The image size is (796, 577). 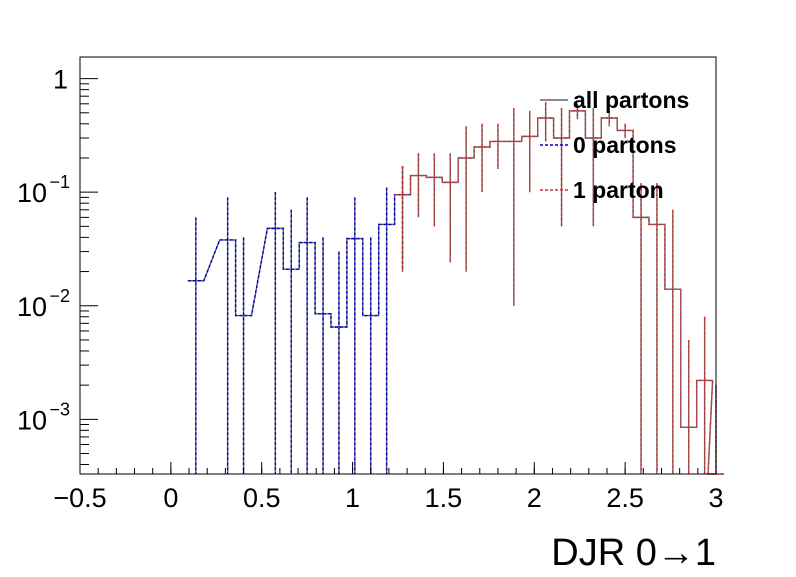 I want to click on x-tick-label: 1.5, so click(x=444, y=498).